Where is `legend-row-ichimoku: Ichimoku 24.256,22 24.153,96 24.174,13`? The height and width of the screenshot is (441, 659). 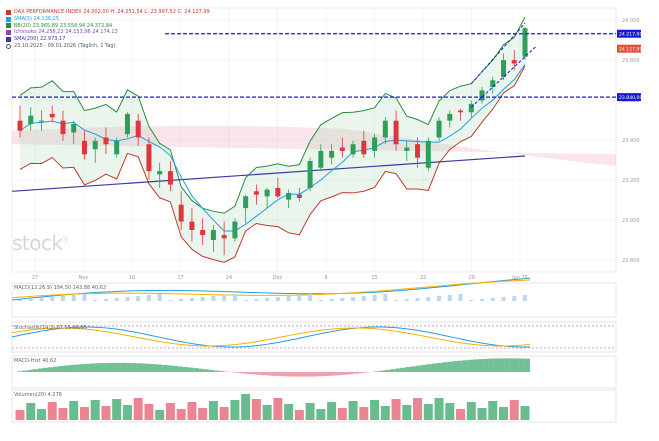
legend-row-ichimoku: Ichimoku 24.256,22 24.153,96 24.174,13 is located at coordinates (108, 32).